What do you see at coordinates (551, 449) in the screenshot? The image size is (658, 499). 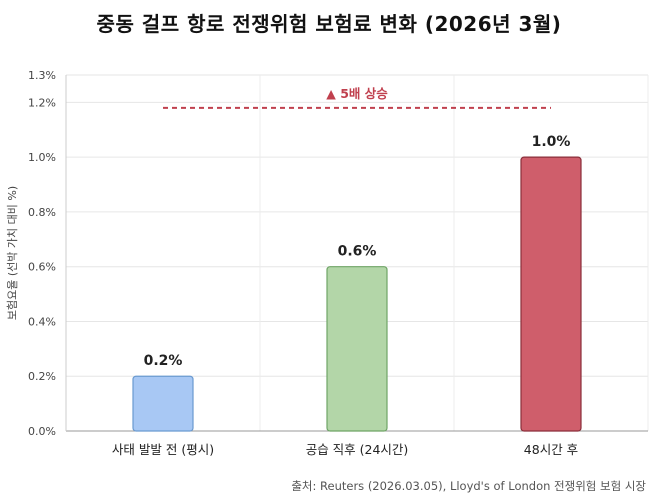 I see `x-tick-label: 48시간 후` at bounding box center [551, 449].